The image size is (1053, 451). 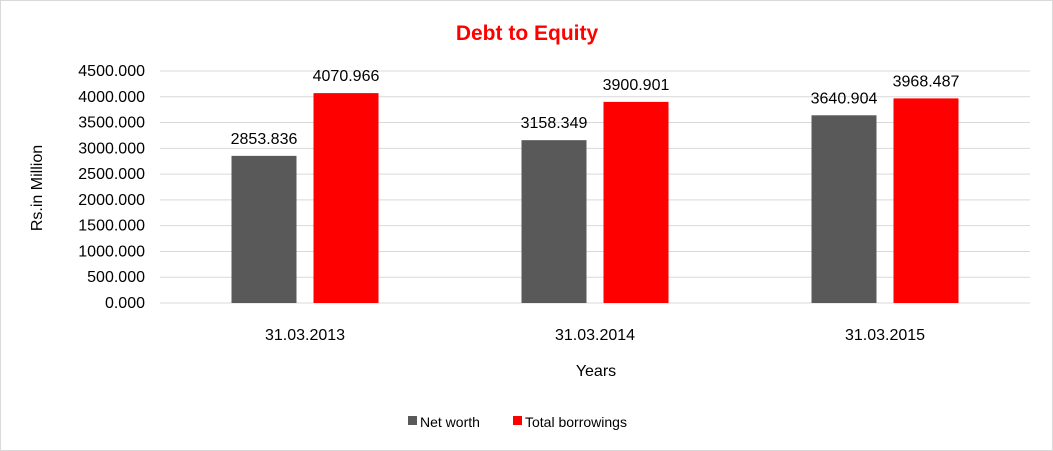 What do you see at coordinates (450, 422) in the screenshot?
I see `legend-label: Net worth` at bounding box center [450, 422].